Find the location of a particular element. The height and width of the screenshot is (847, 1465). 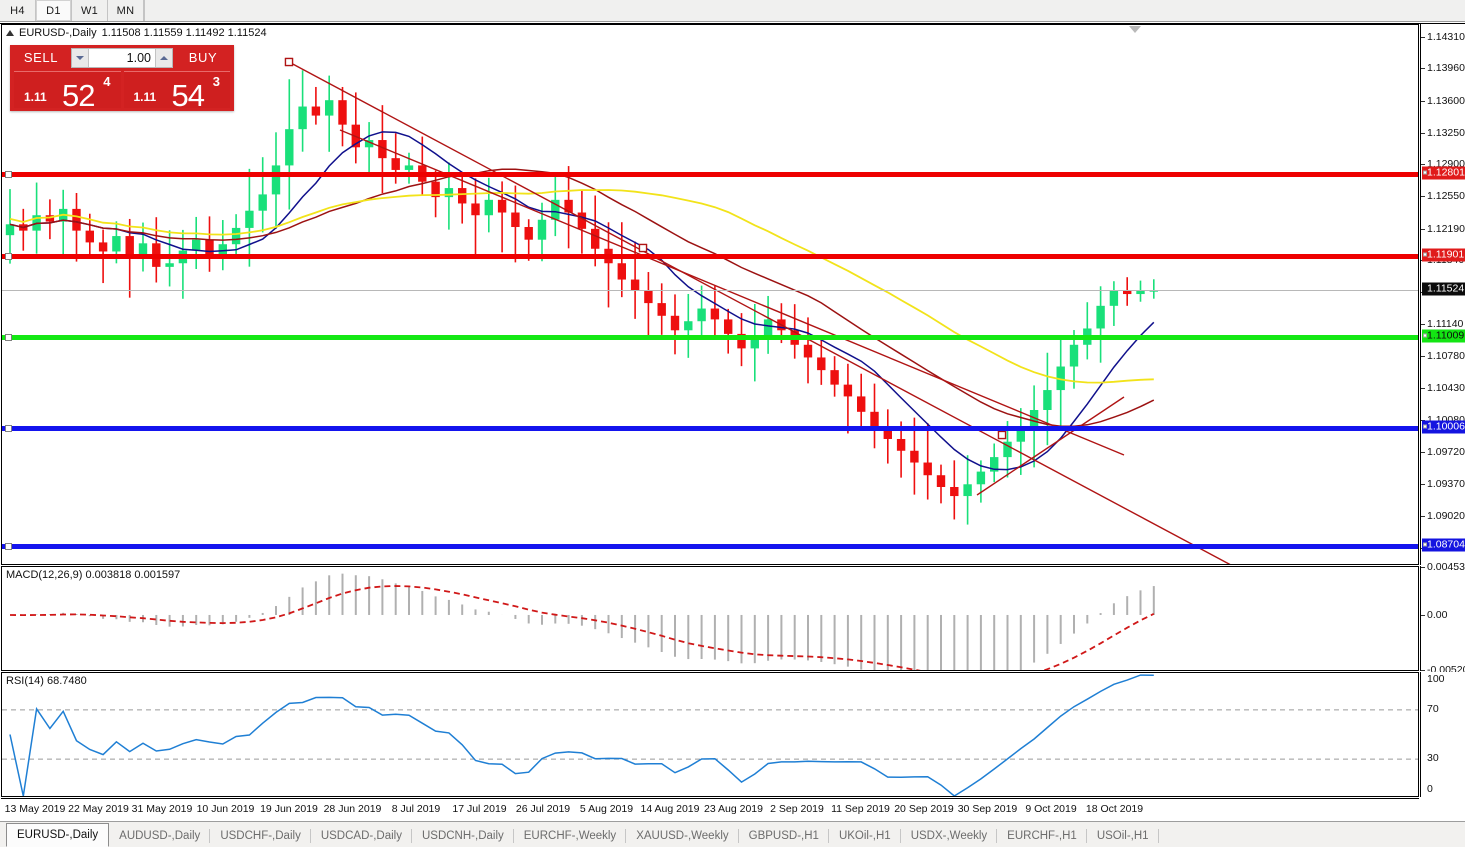

rsi-axis-label: 0 is located at coordinates (1430, 789).